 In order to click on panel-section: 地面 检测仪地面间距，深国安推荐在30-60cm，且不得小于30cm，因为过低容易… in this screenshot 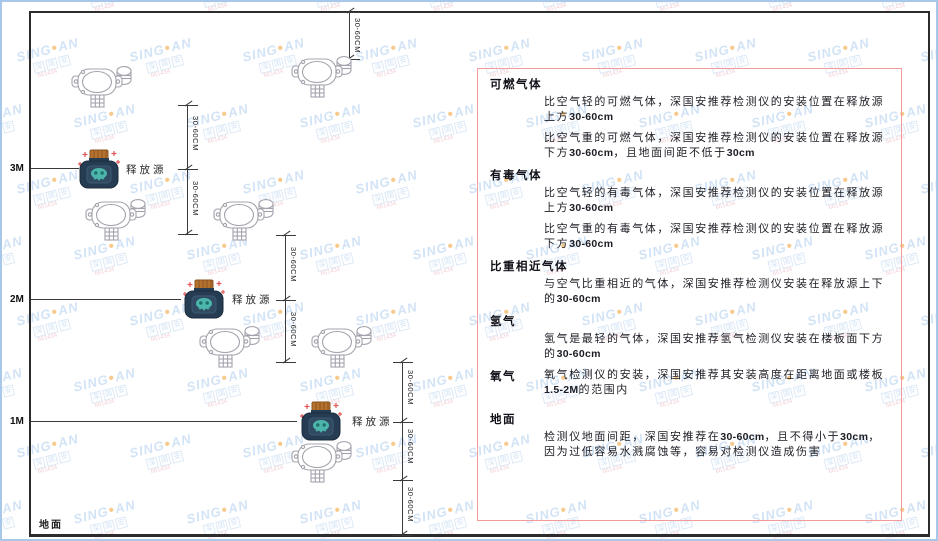, I will do `click(690, 435)`.